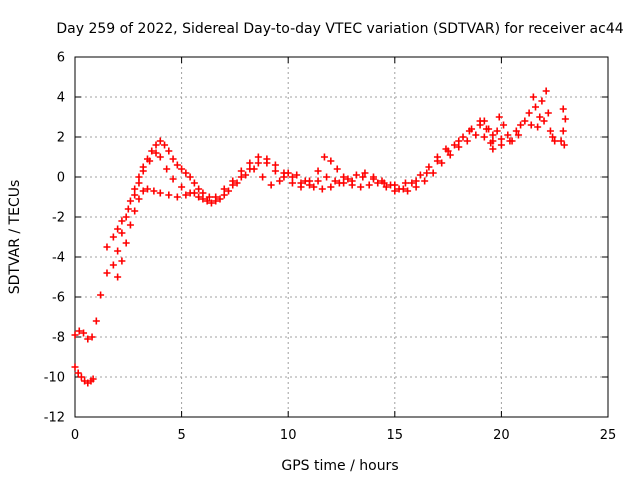 The width and height of the screenshot is (640, 480). I want to click on y-tick-label: -10, so click(54, 378).